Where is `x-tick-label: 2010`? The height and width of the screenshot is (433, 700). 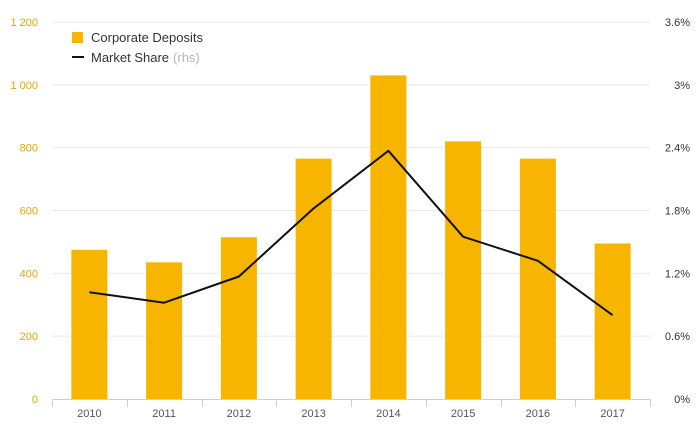
x-tick-label: 2010 is located at coordinates (89, 414).